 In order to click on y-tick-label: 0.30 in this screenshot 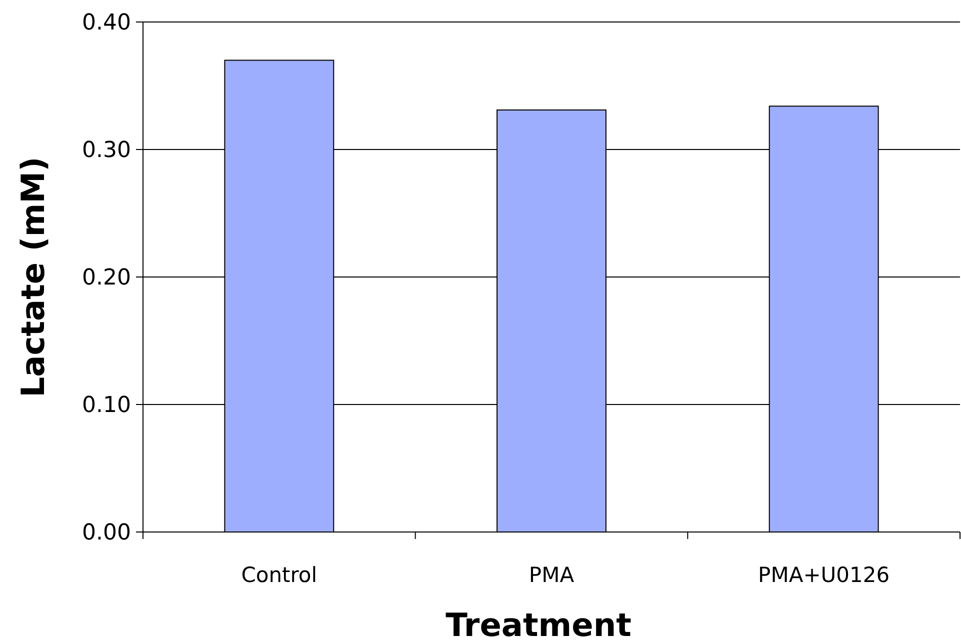, I will do `click(106, 151)`.